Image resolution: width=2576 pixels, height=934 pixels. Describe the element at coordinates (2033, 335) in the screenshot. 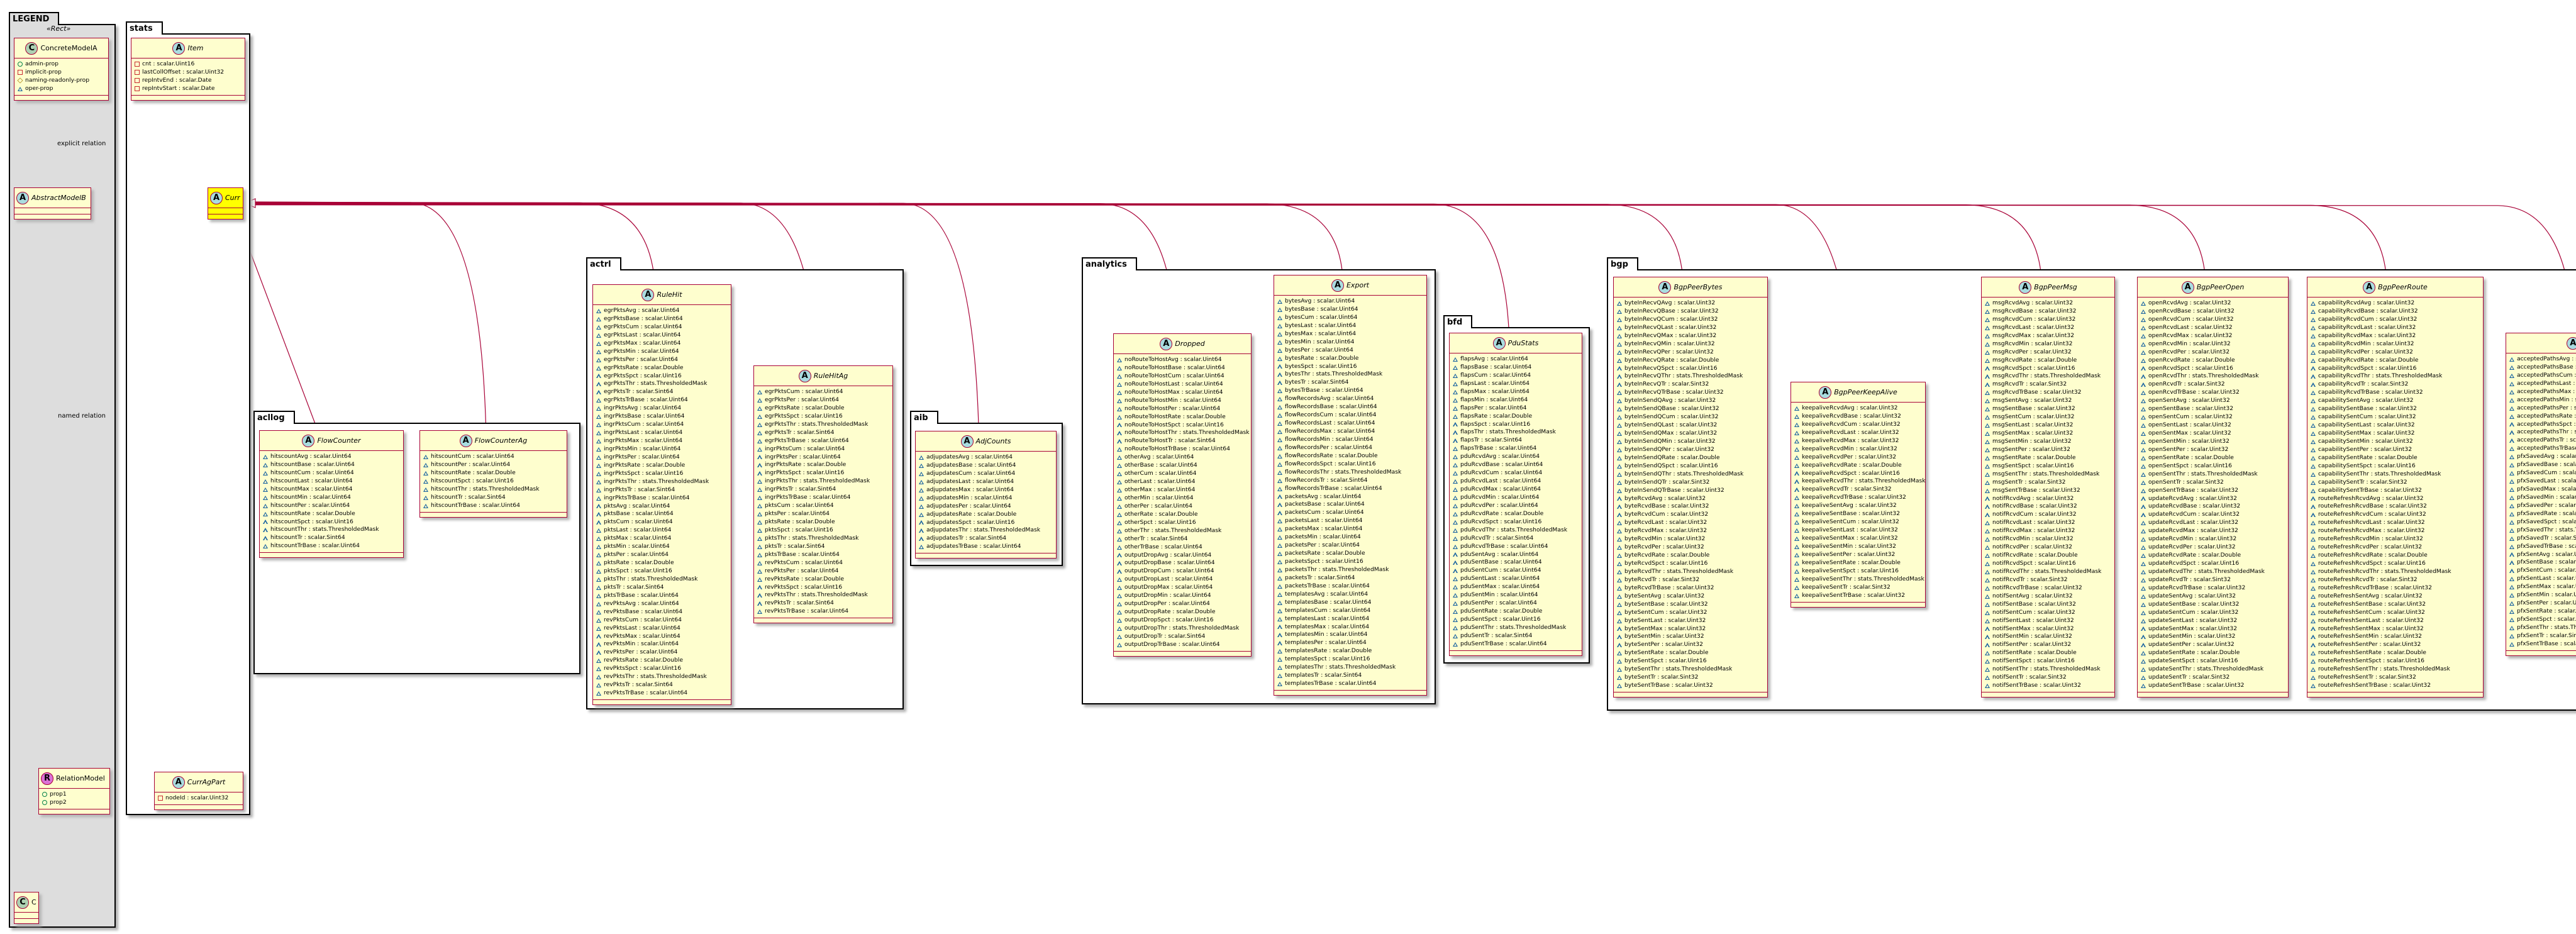

I see `field-label: msgRcvdMax : scalar.Uint32` at that location.